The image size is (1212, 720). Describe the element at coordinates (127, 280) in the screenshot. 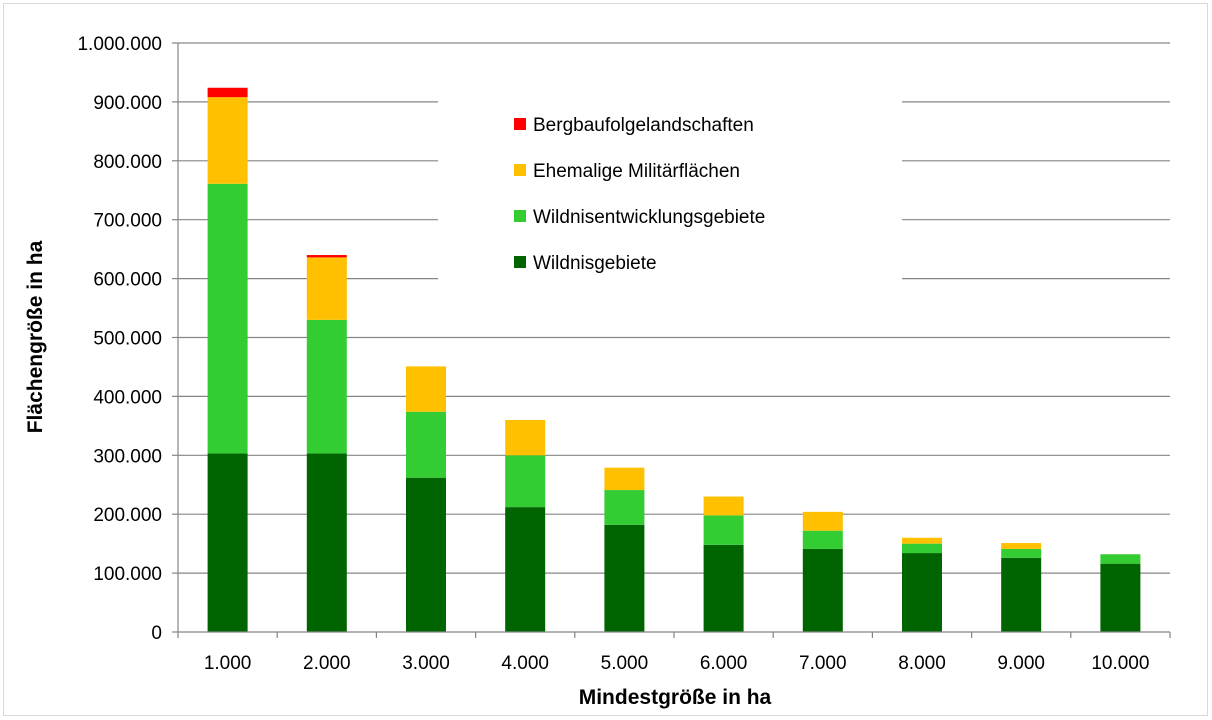

I see `y-tick-label: 600.000` at that location.